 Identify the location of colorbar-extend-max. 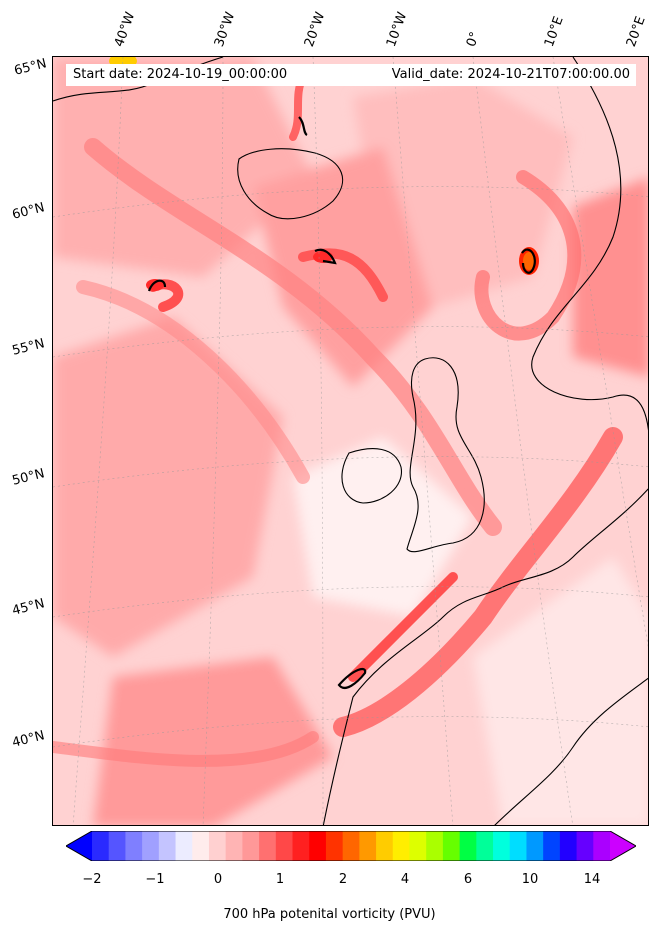
(623, 846).